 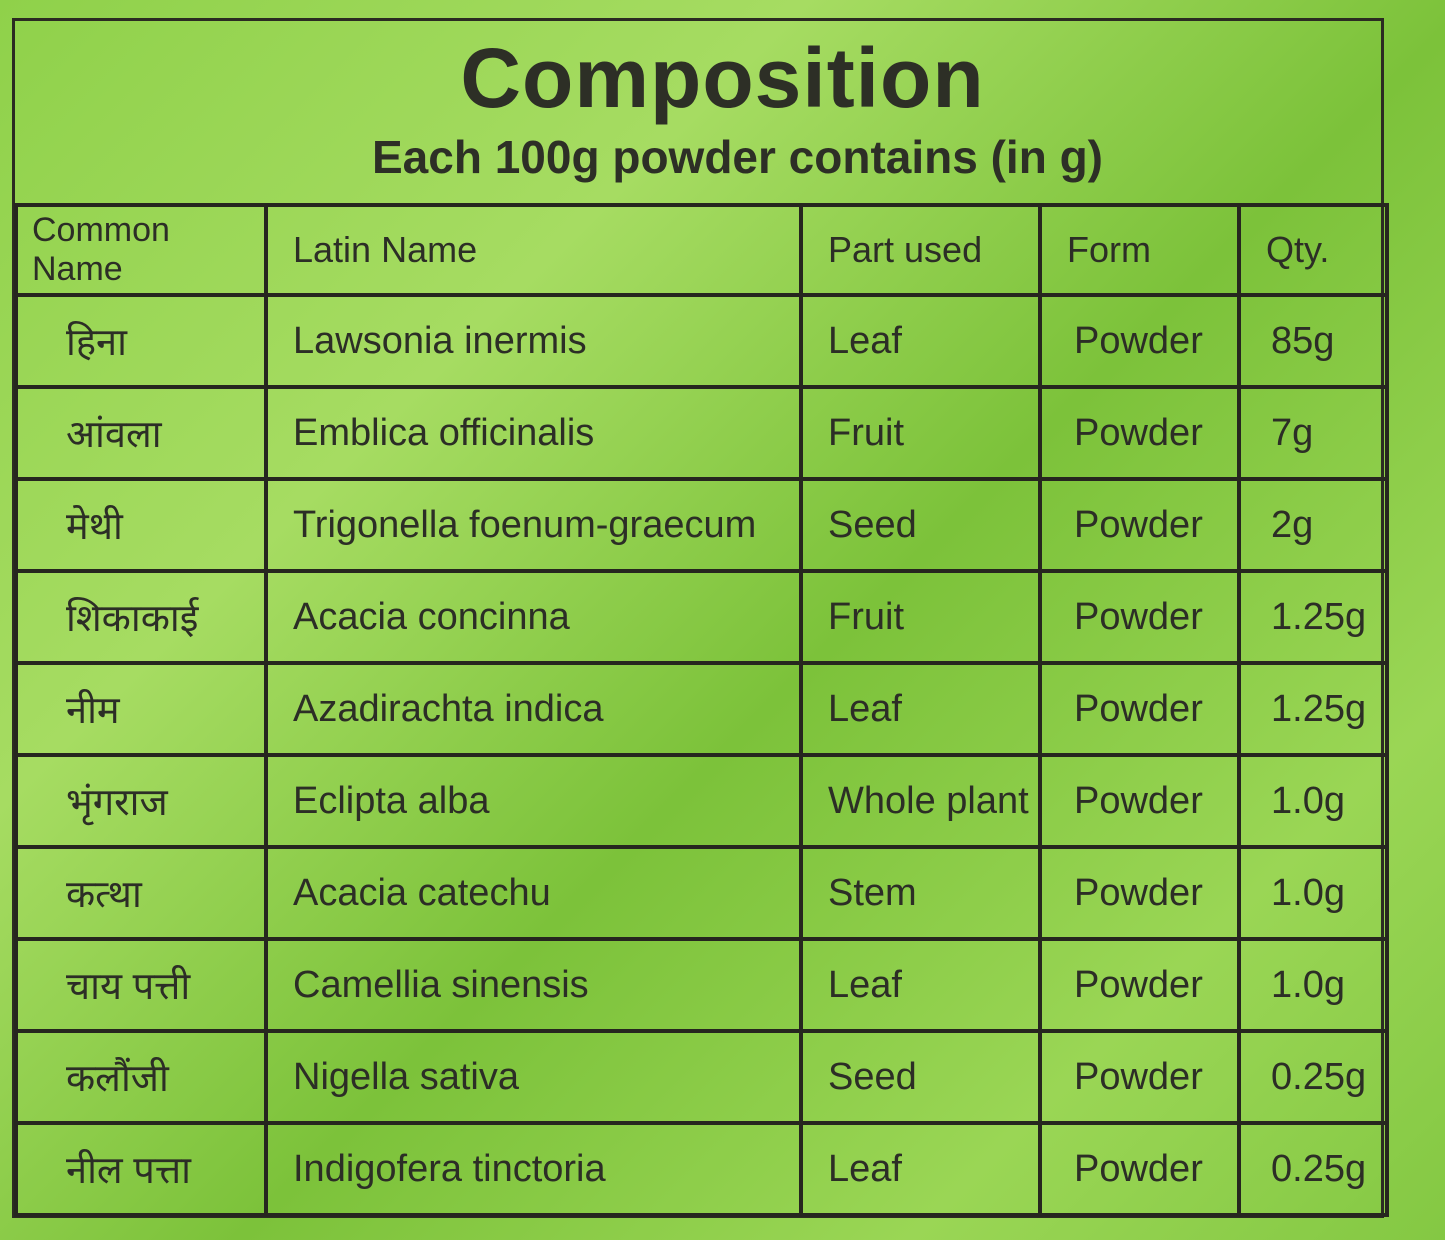 What do you see at coordinates (533, 1169) in the screenshot?
I see `cell-latin-name: Indigofera tinctoria` at bounding box center [533, 1169].